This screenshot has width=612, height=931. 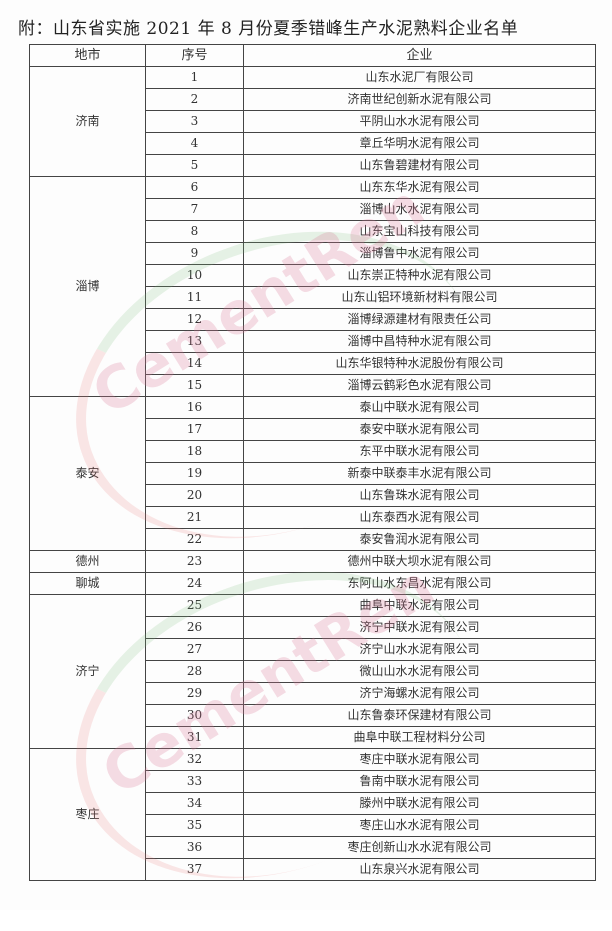 I want to click on company-cell: 曲阜中联水泥有限公司, so click(x=419, y=605).